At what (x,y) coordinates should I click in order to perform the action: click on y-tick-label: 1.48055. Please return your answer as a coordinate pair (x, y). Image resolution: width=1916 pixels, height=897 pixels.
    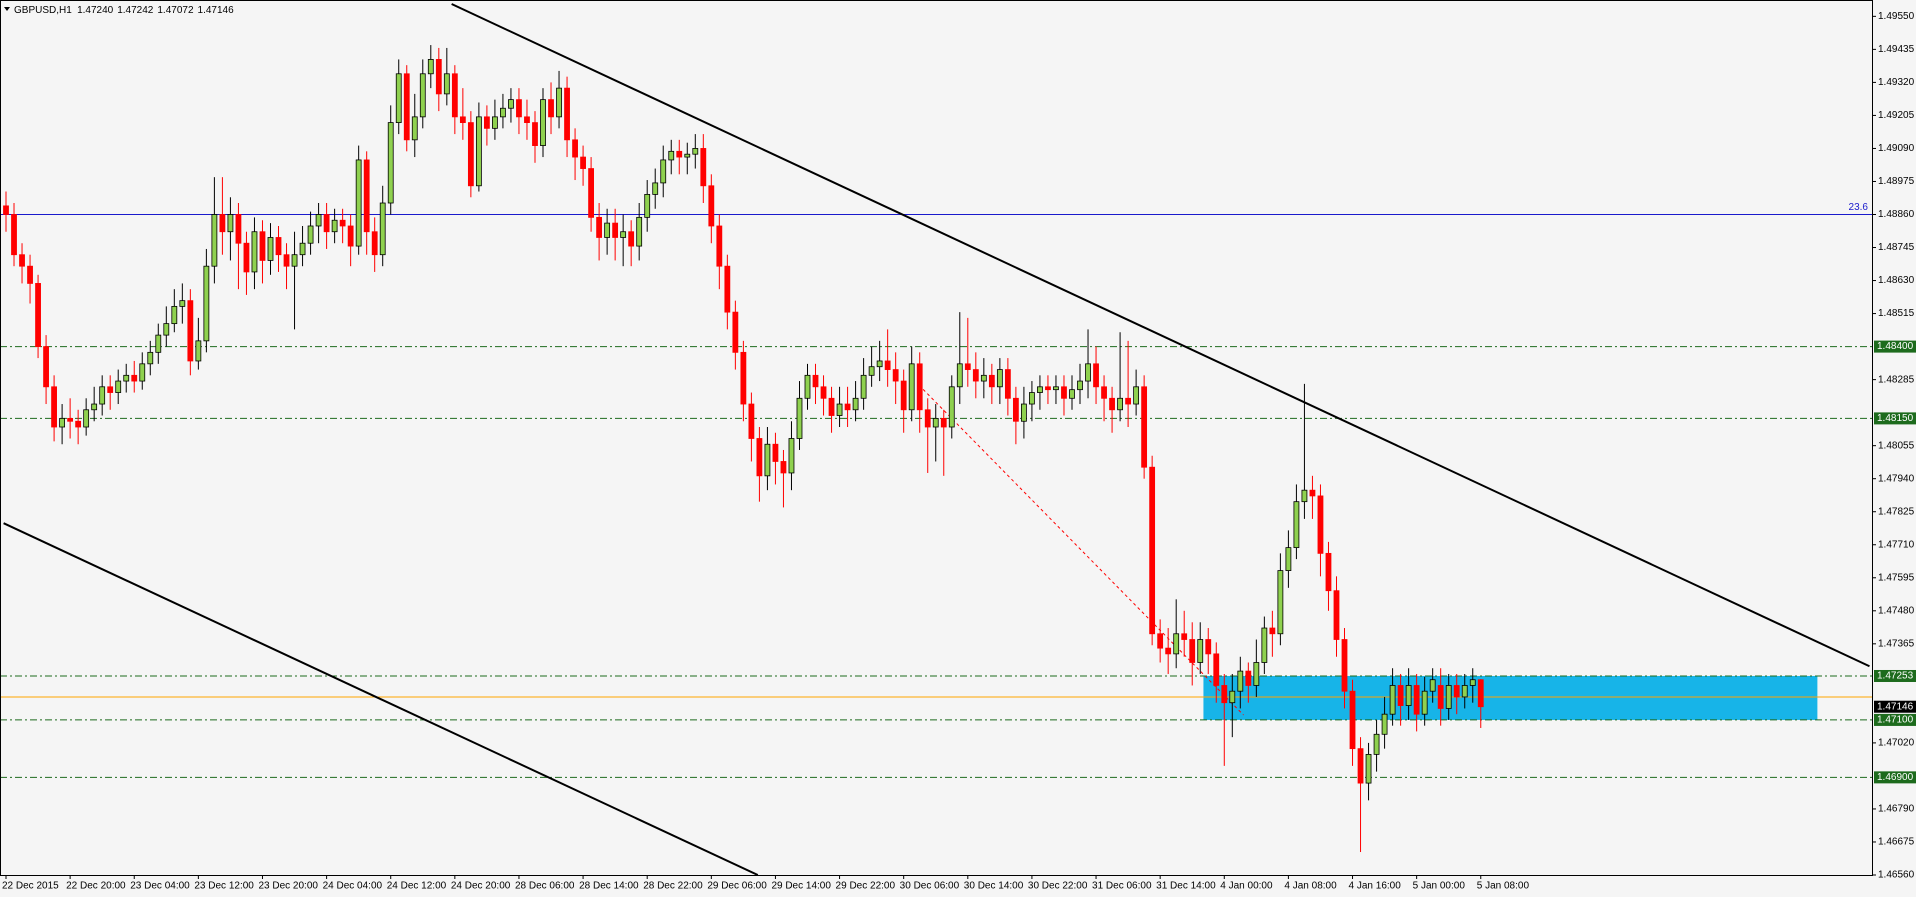
    Looking at the image, I should click on (1896, 445).